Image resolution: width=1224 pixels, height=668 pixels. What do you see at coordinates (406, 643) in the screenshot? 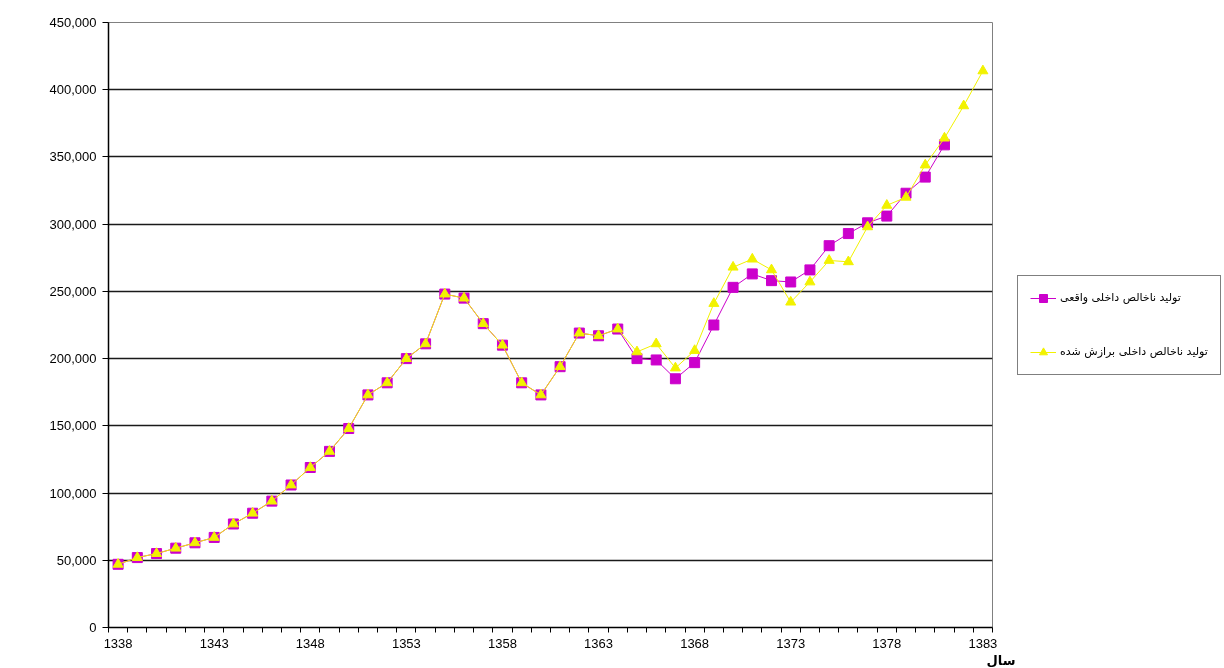
I see `x-tick-label: 1353` at bounding box center [406, 643].